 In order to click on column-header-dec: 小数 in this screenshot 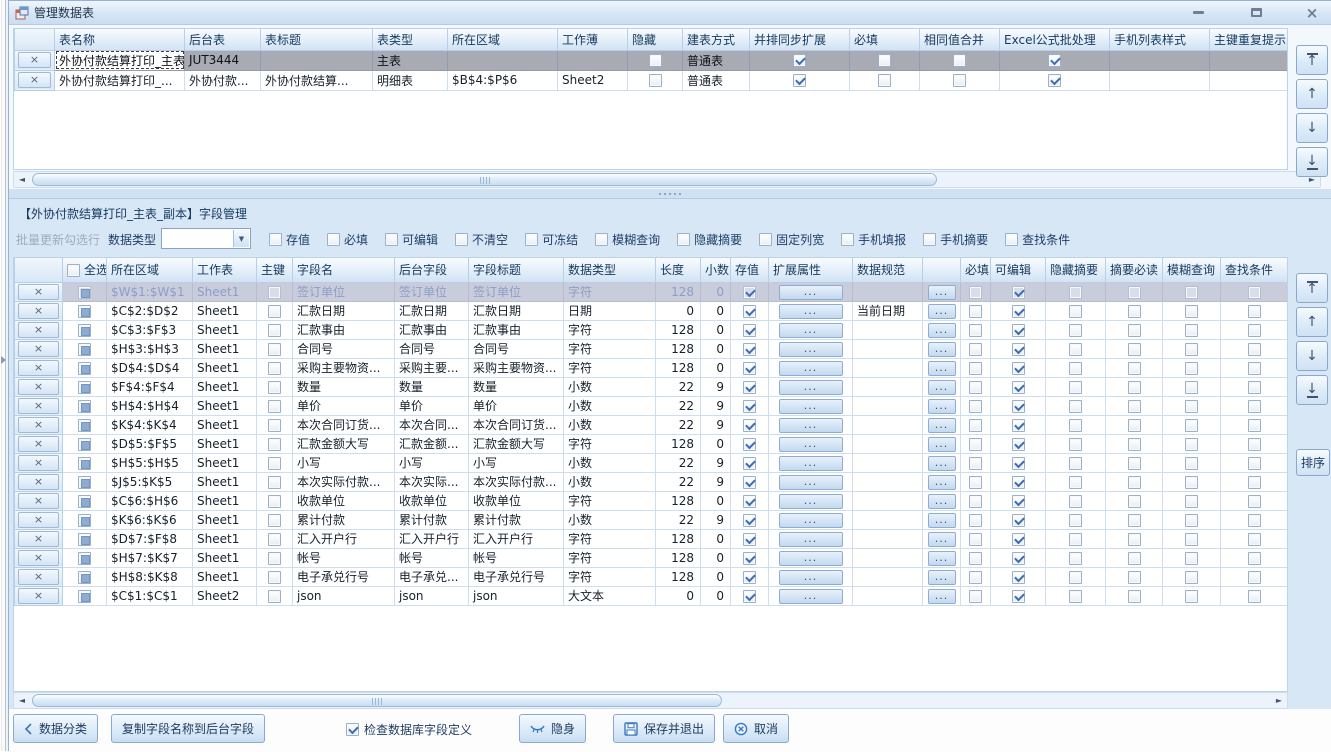, I will do `click(715, 270)`.